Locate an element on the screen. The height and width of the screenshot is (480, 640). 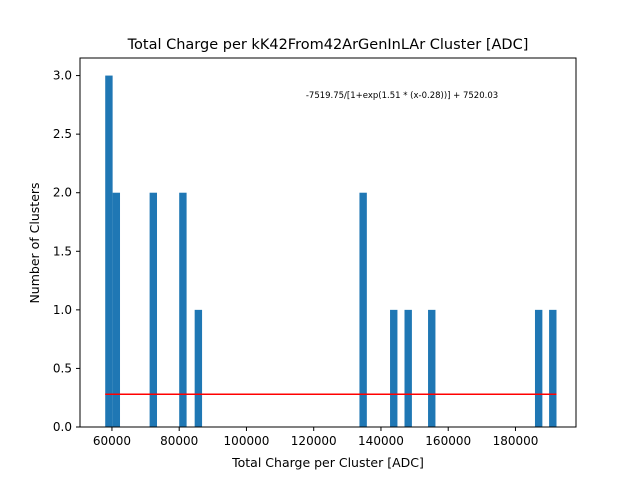
y-axis-ticks: 0.0 0.5 1.0 1.5 2.0 2.5 3.0 is located at coordinates (66, 251).